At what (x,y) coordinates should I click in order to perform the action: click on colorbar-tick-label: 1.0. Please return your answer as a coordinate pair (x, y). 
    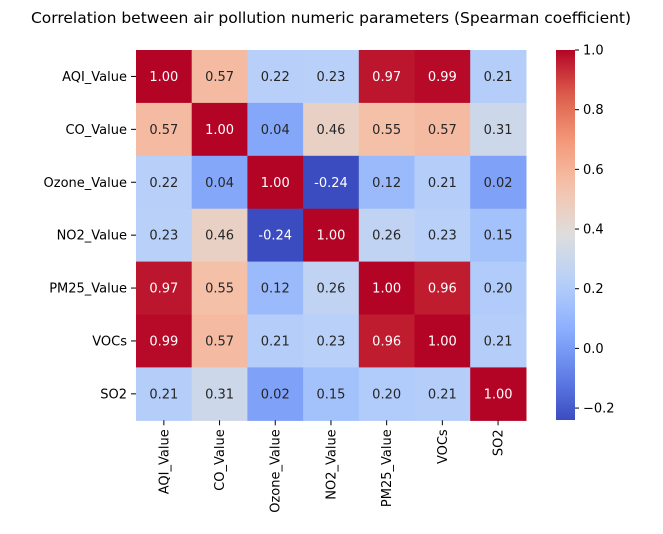
    Looking at the image, I should click on (593, 51).